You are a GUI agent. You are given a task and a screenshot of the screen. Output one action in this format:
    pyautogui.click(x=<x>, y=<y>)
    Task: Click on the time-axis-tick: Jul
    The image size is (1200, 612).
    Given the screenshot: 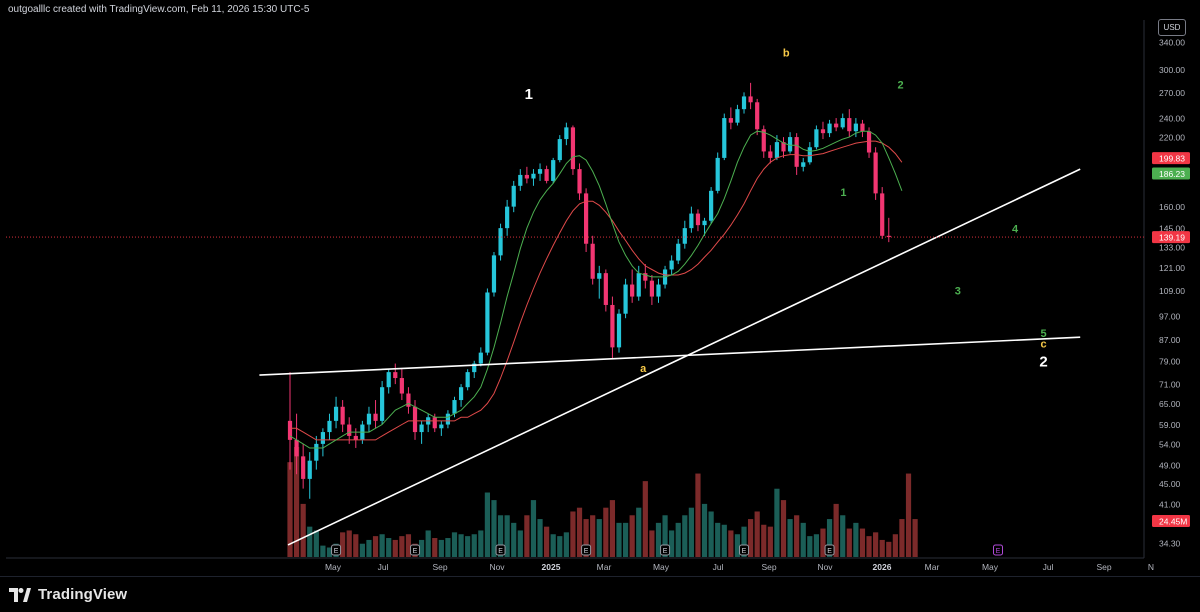 What is the action you would take?
    pyautogui.click(x=383, y=567)
    